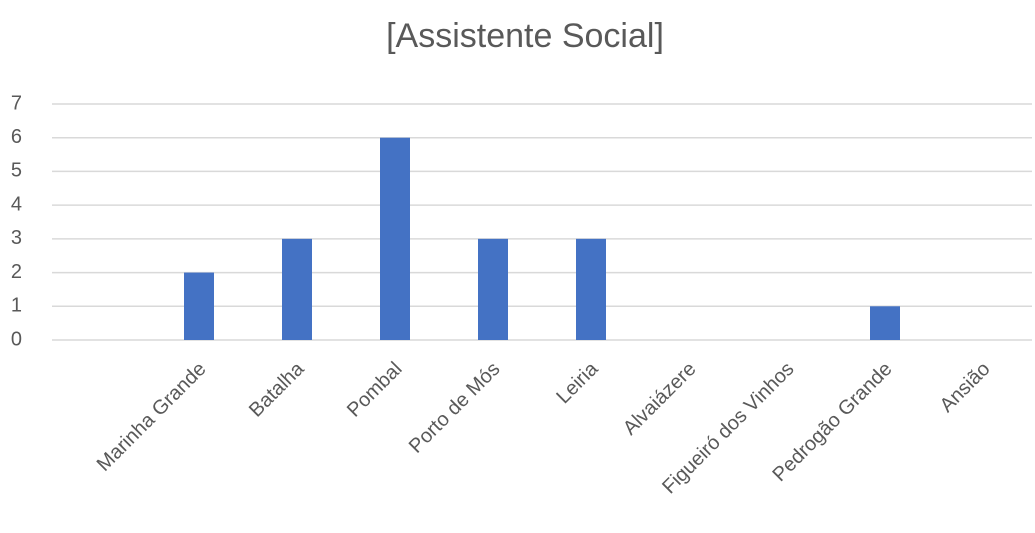 The height and width of the screenshot is (533, 1035). What do you see at coordinates (577, 382) in the screenshot?
I see `x-tick-label: Leiria` at bounding box center [577, 382].